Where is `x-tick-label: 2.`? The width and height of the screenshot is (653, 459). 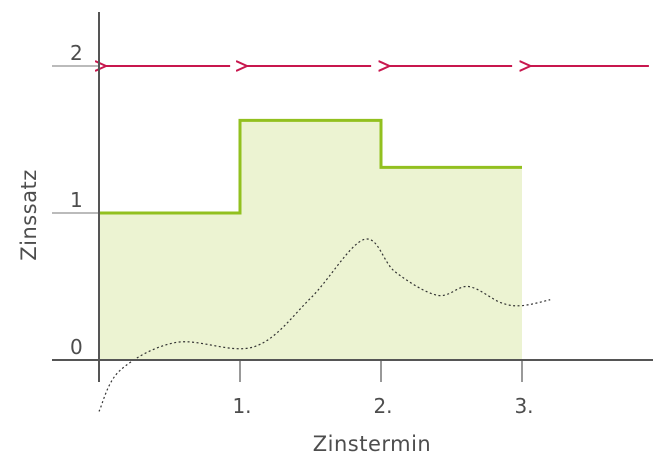
x-tick-label: 2. is located at coordinates (382, 406).